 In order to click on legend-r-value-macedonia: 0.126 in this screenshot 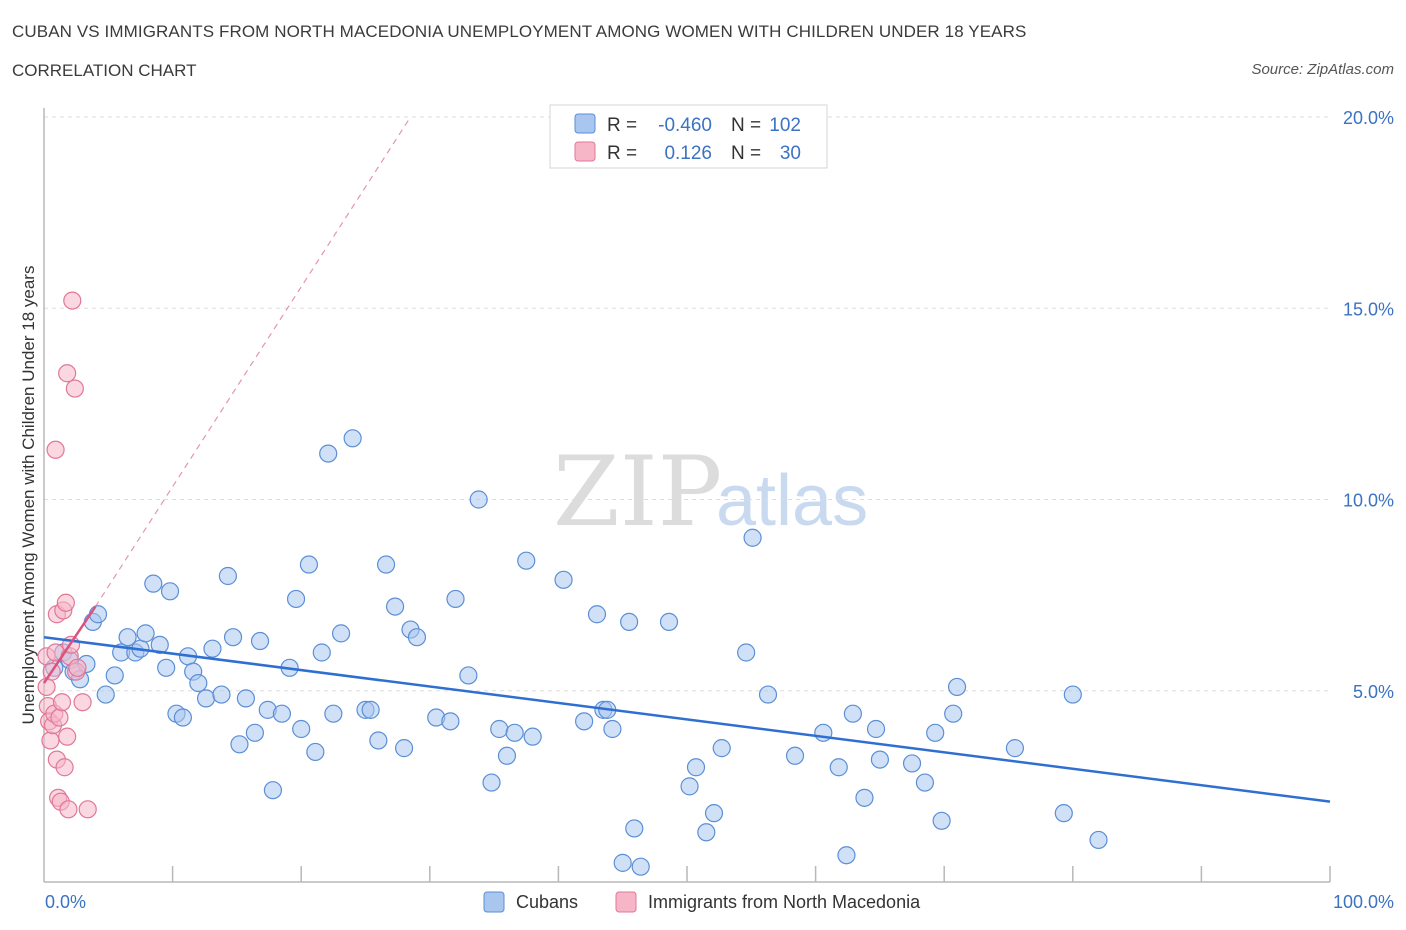, I will do `click(688, 153)`.